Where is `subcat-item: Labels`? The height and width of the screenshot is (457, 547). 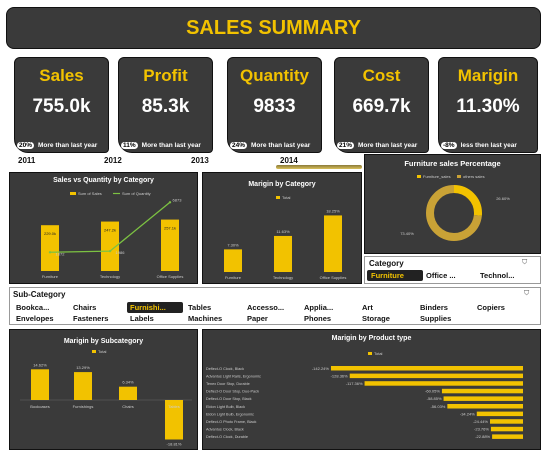
subcat-item: Labels is located at coordinates (142, 318).